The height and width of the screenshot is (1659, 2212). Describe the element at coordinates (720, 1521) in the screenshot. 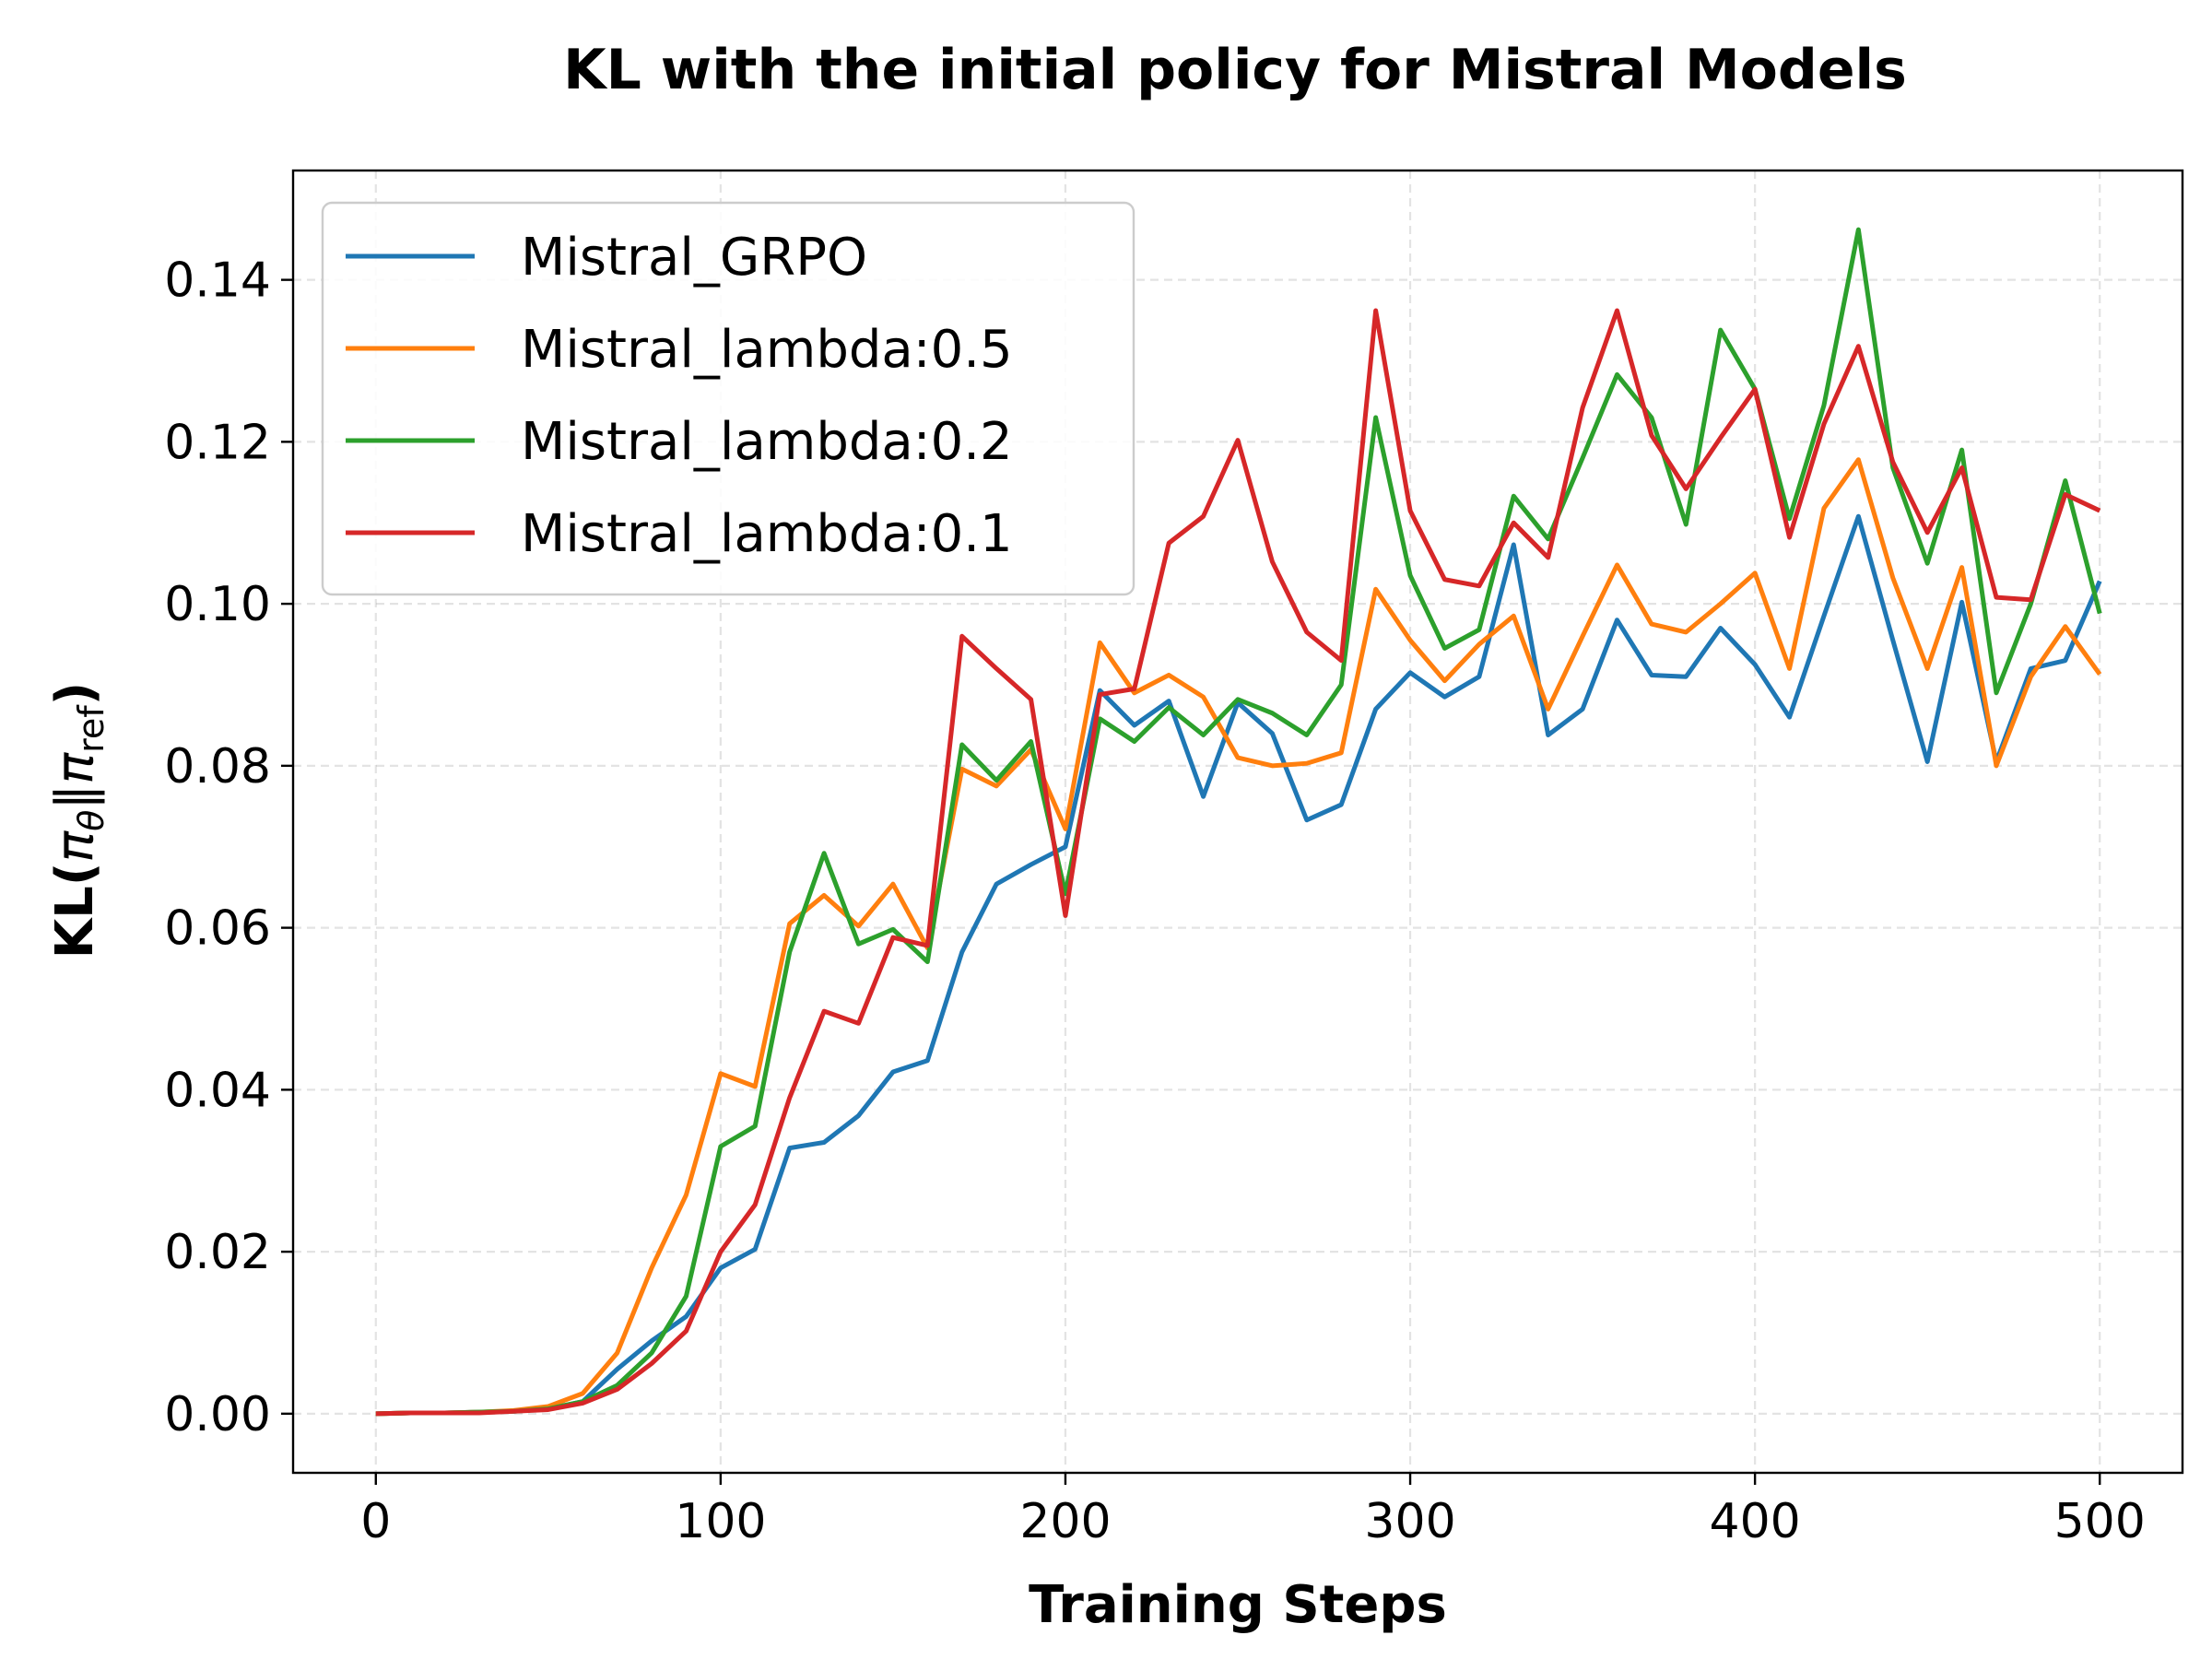

I see `x-tick-label: 100` at that location.